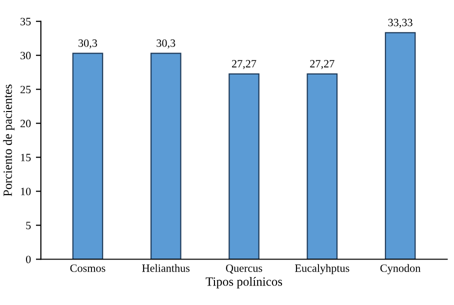  What do you see at coordinates (88, 268) in the screenshot?
I see `x-tick-label: Cosmos` at bounding box center [88, 268].